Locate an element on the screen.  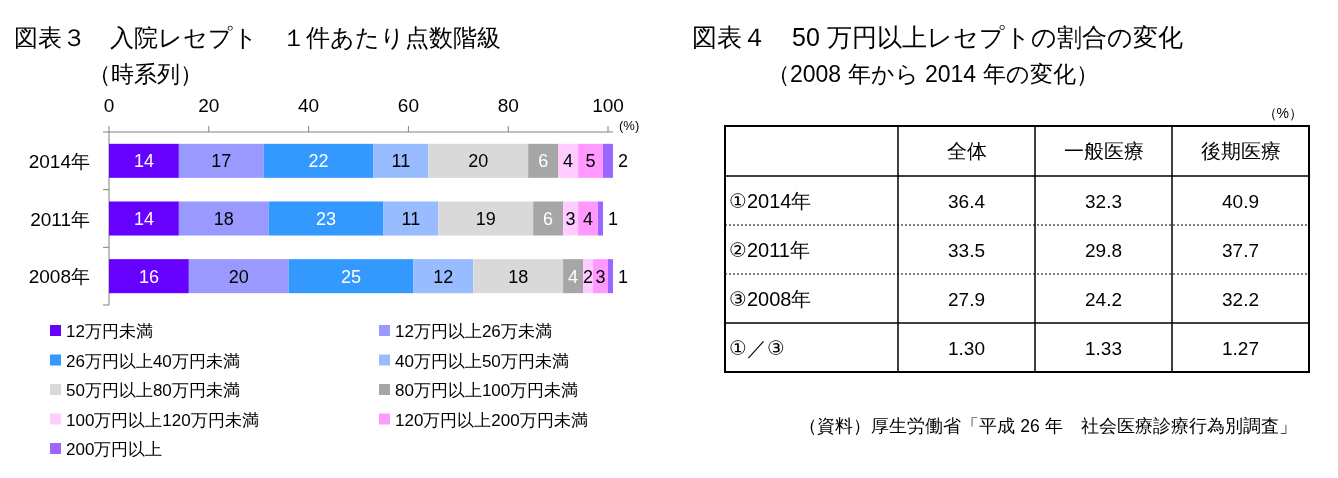
data-label: 37.7 is located at coordinates (1240, 250).